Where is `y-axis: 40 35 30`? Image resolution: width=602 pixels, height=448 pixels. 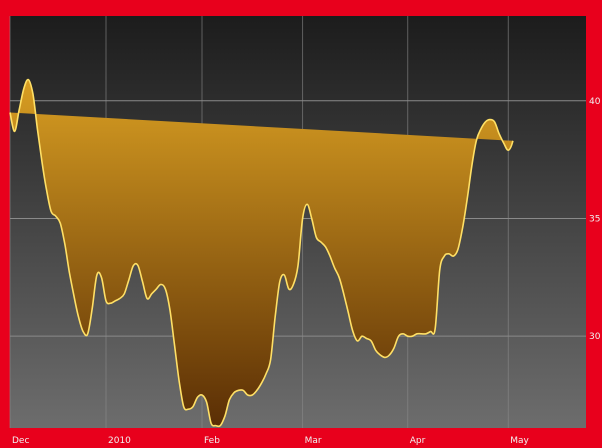 y-axis: 40 35 30 is located at coordinates (595, 219).